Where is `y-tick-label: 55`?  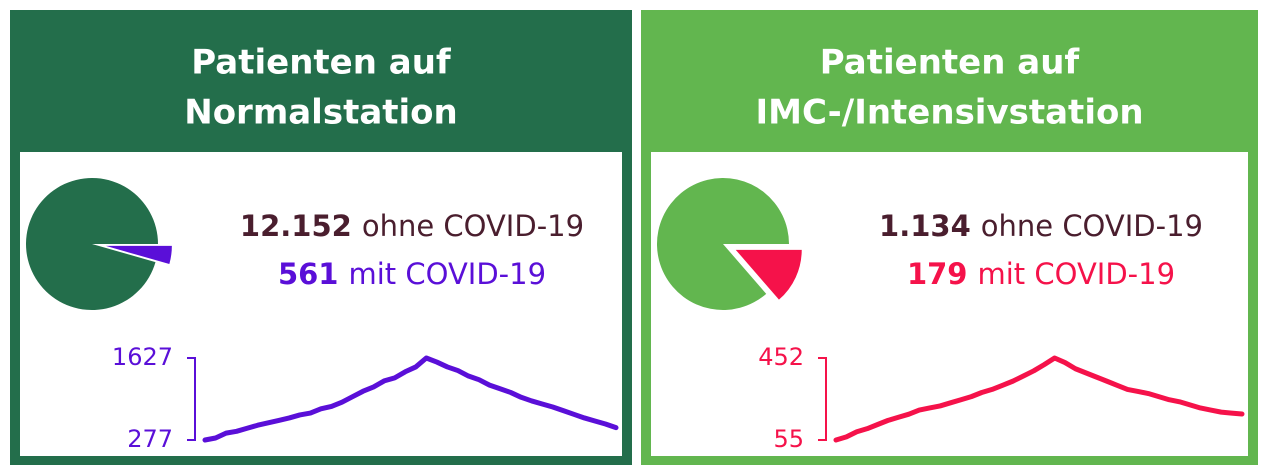 y-tick-label: 55 is located at coordinates (788, 439).